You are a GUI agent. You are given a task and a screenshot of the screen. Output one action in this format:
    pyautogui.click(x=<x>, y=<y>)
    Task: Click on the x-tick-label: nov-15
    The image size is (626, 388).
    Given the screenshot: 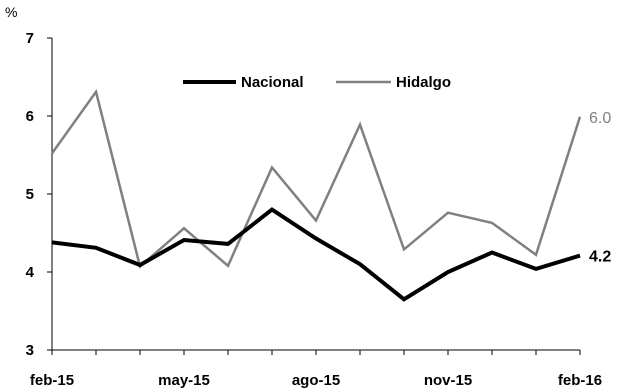 What is the action you would take?
    pyautogui.click(x=448, y=380)
    